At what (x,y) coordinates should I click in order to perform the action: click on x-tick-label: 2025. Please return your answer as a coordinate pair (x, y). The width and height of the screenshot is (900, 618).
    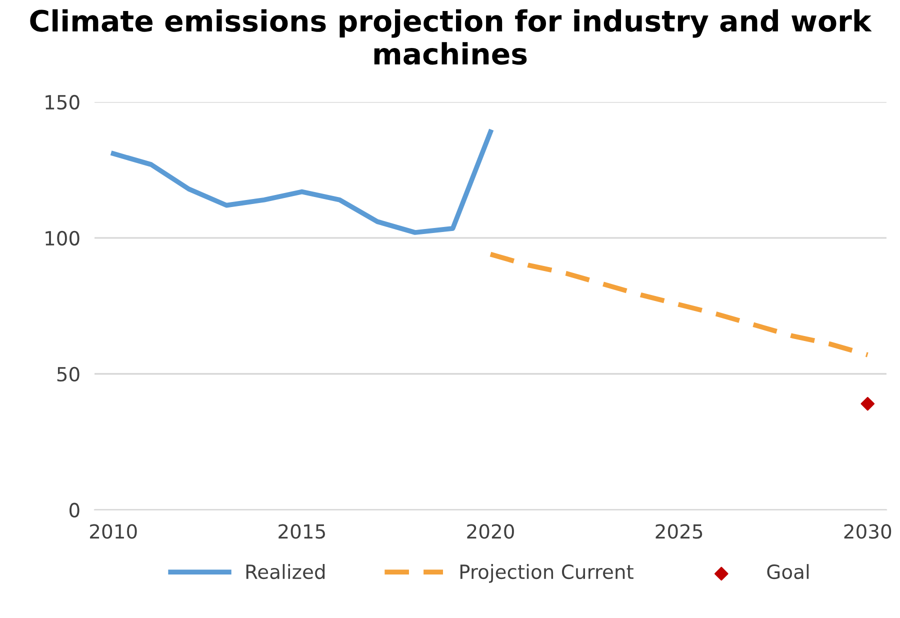
    Looking at the image, I should click on (679, 531).